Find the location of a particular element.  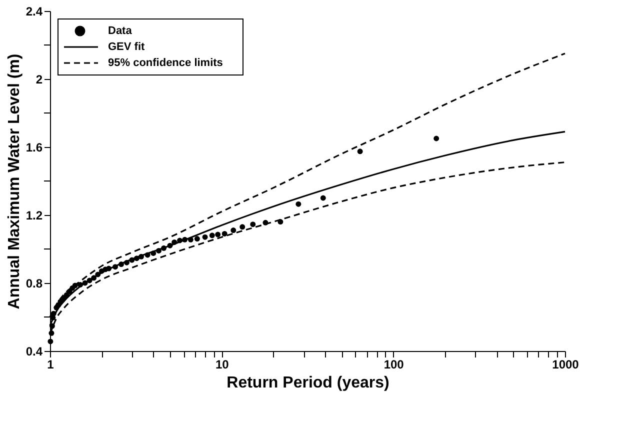

y-axis-title: Annual Maximum Water Level (m) is located at coordinates (14, 182).